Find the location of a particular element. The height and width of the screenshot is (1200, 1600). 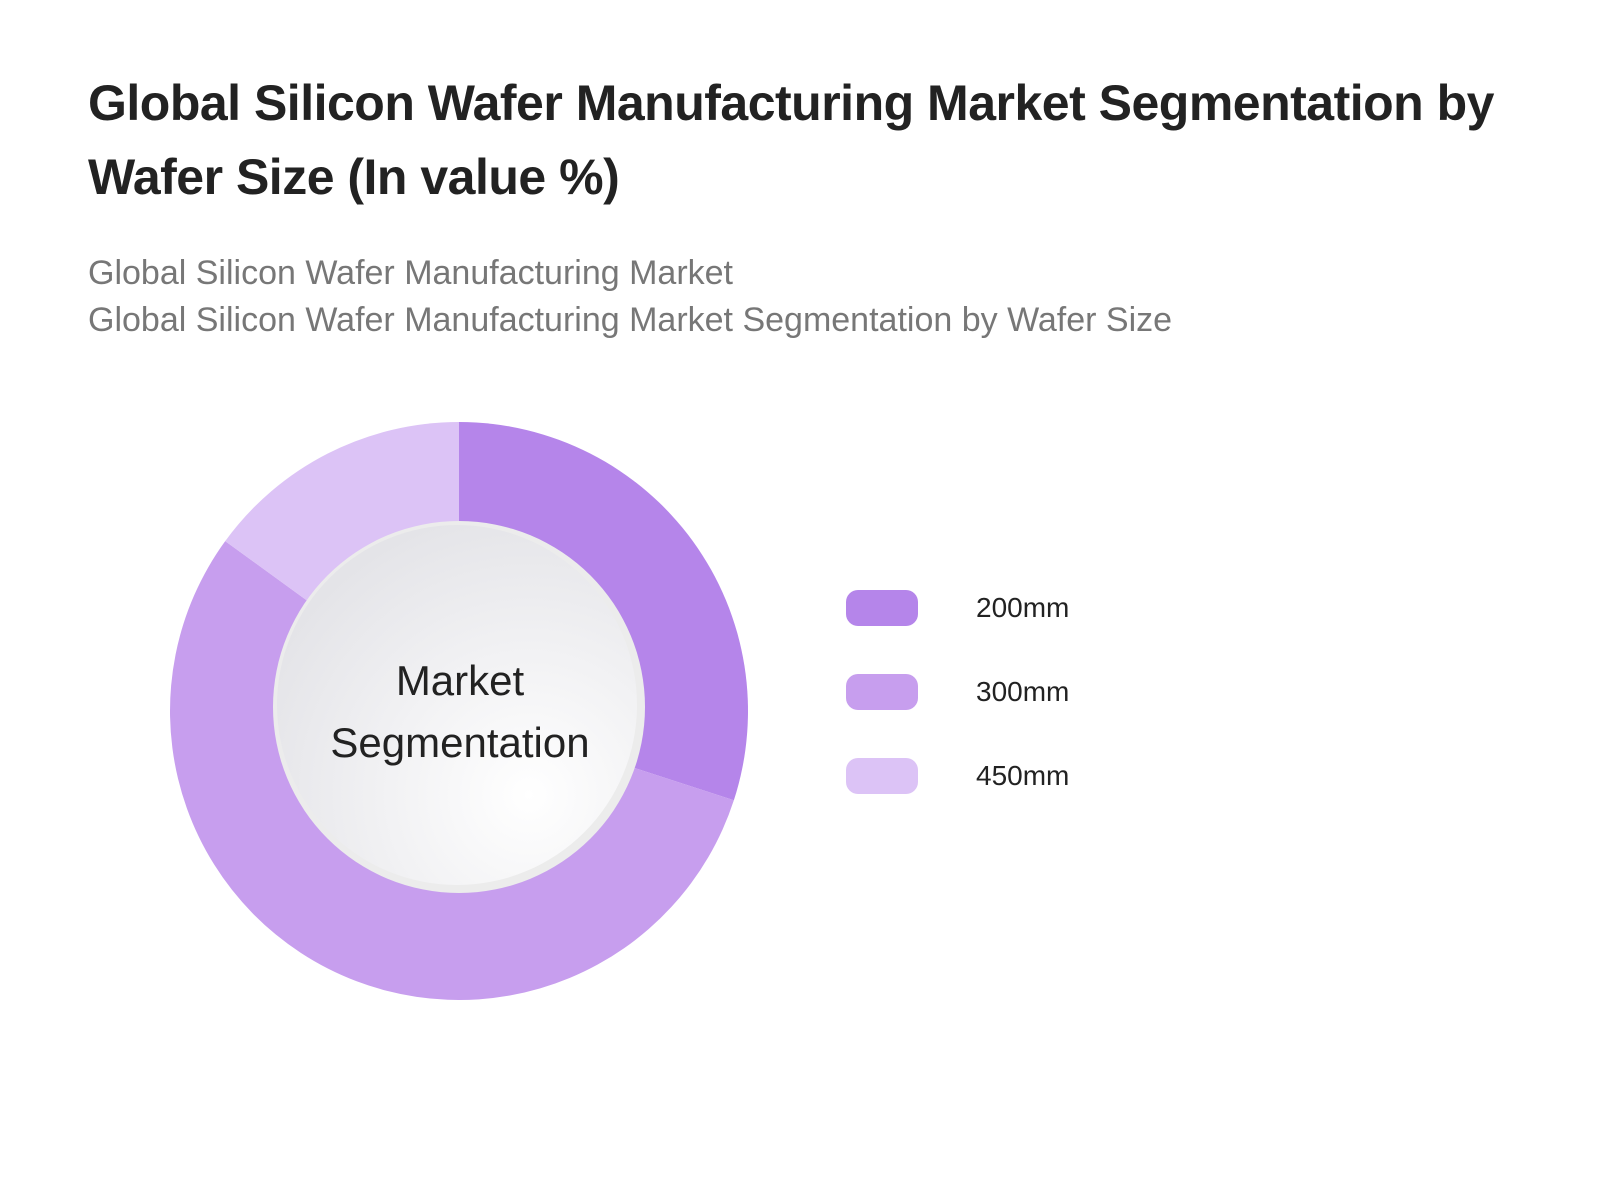

legend-label: 450mm is located at coordinates (1023, 775).